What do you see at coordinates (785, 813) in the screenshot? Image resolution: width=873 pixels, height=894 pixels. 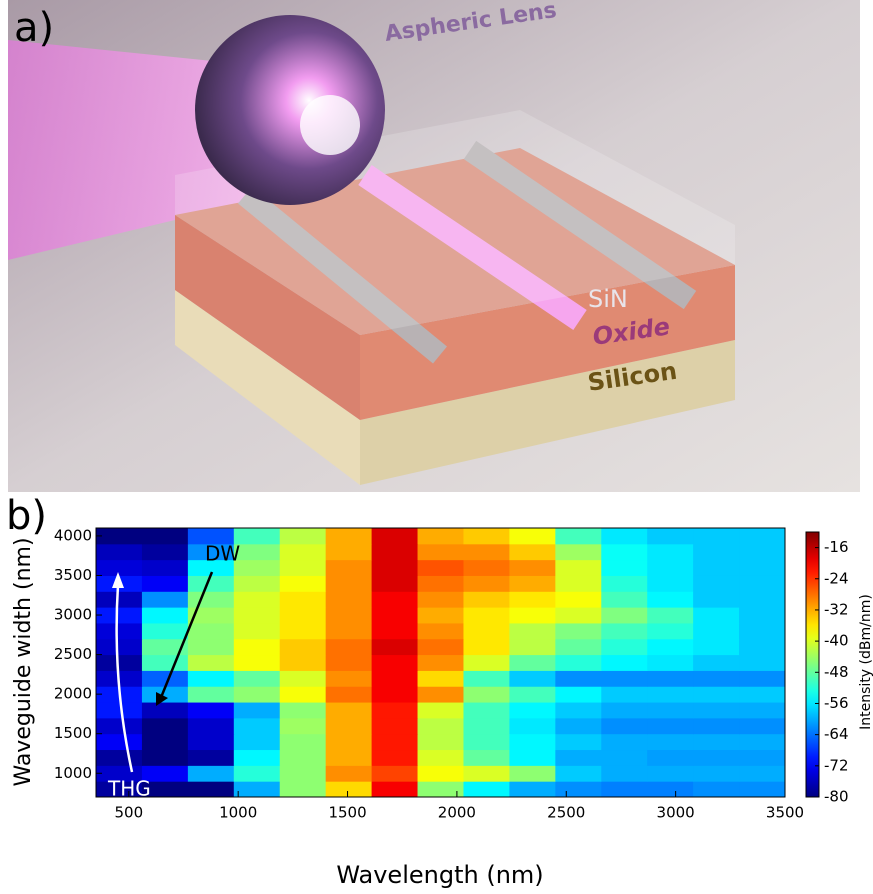 I see `x-tick-label: 3500` at bounding box center [785, 813].